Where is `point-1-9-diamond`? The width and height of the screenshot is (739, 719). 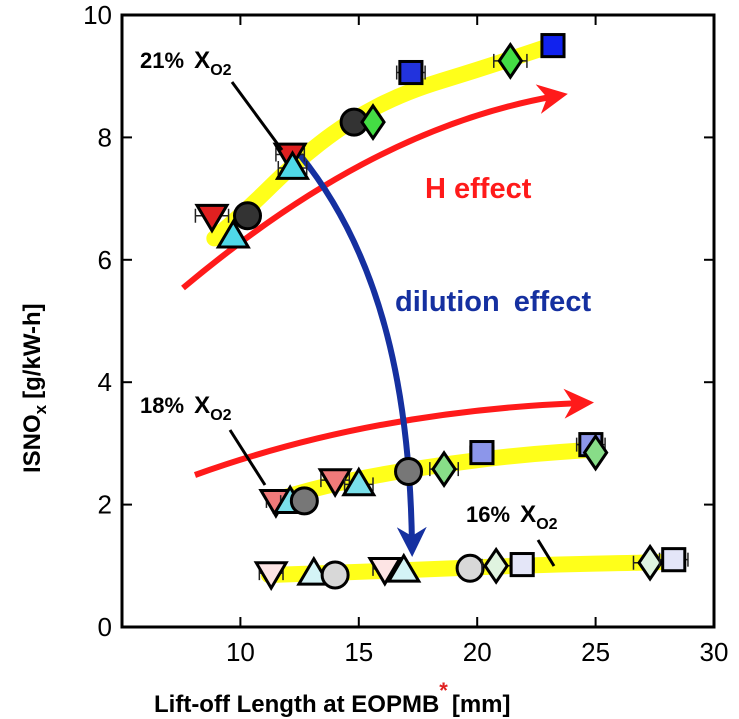 point-1-9-diamond is located at coordinates (595, 452).